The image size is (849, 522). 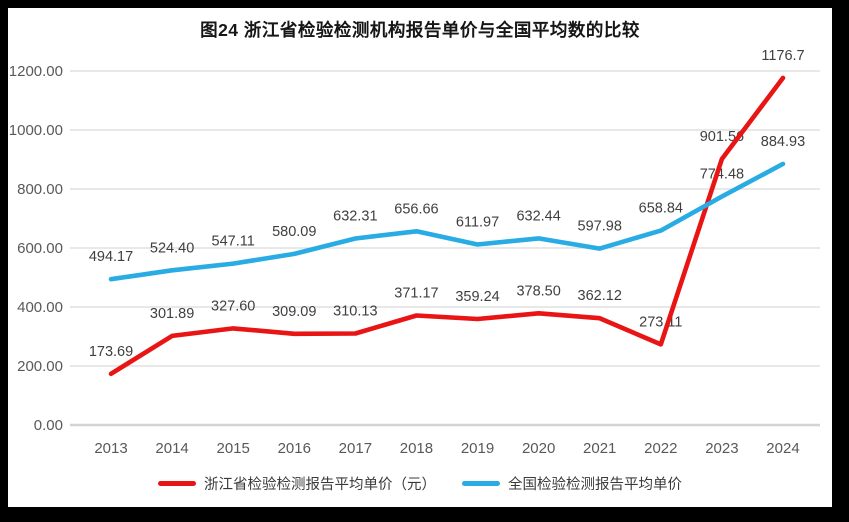 What do you see at coordinates (416, 209) in the screenshot?
I see `data-label: 656.66` at bounding box center [416, 209].